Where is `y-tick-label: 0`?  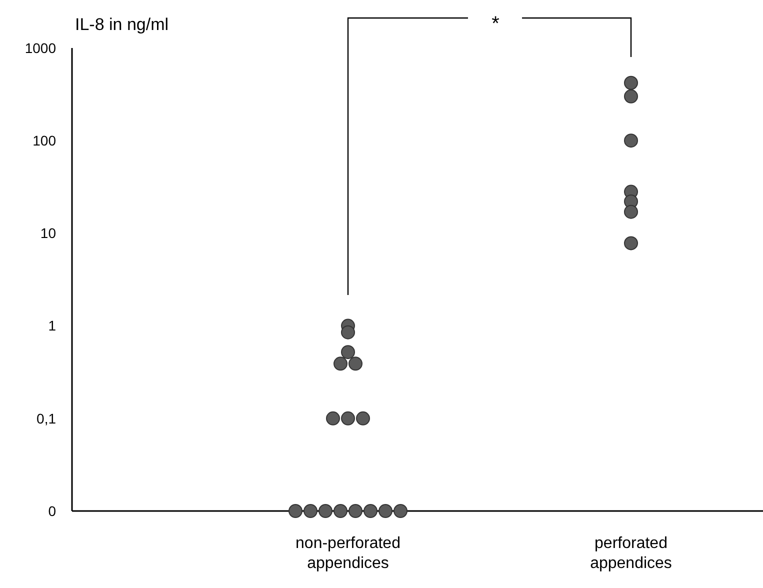
y-tick-label: 0 is located at coordinates (52, 510).